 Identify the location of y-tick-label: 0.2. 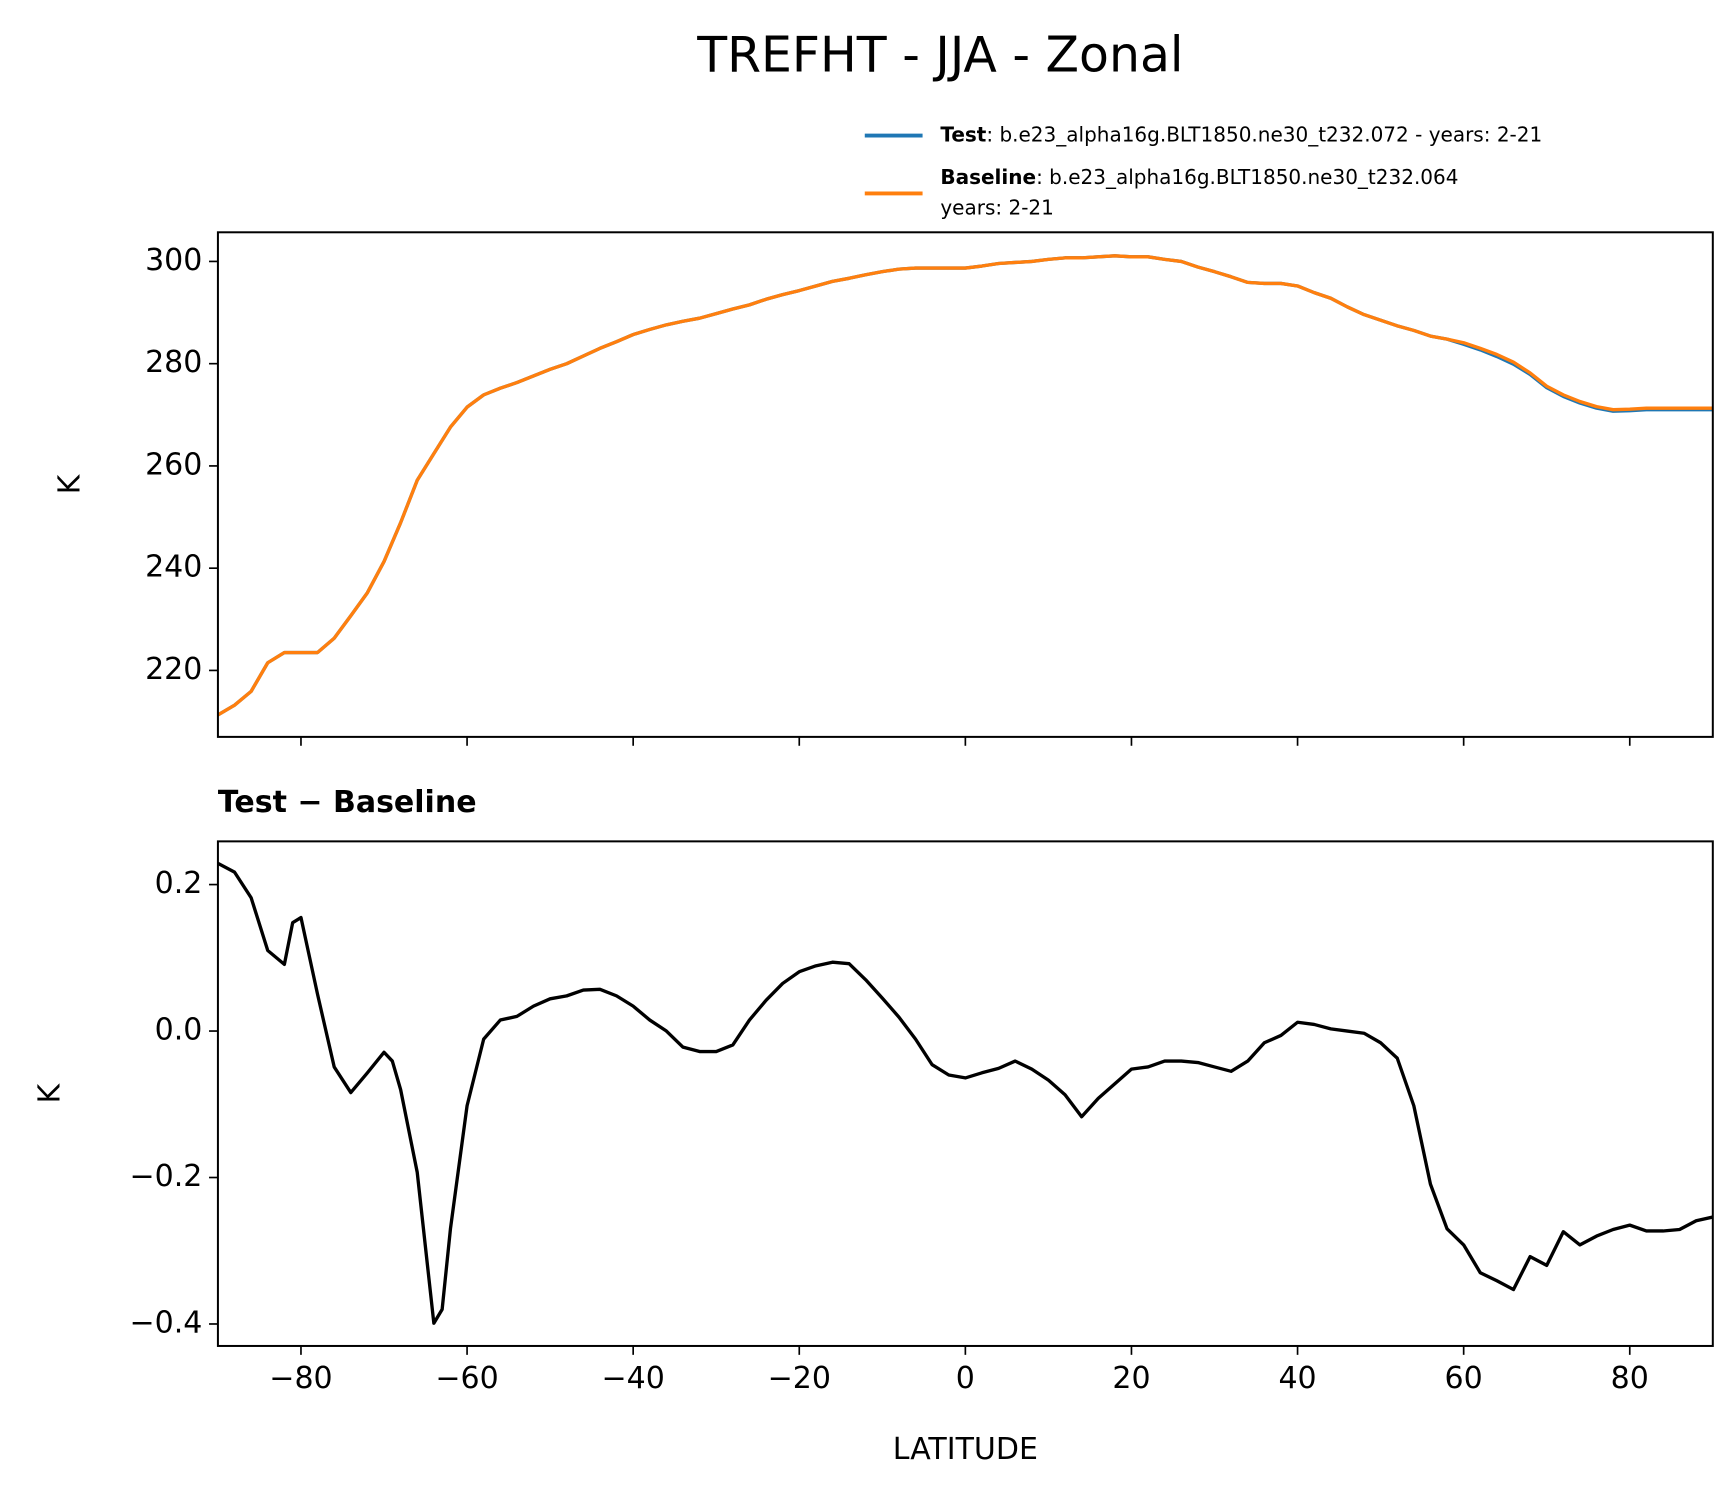
(179, 883).